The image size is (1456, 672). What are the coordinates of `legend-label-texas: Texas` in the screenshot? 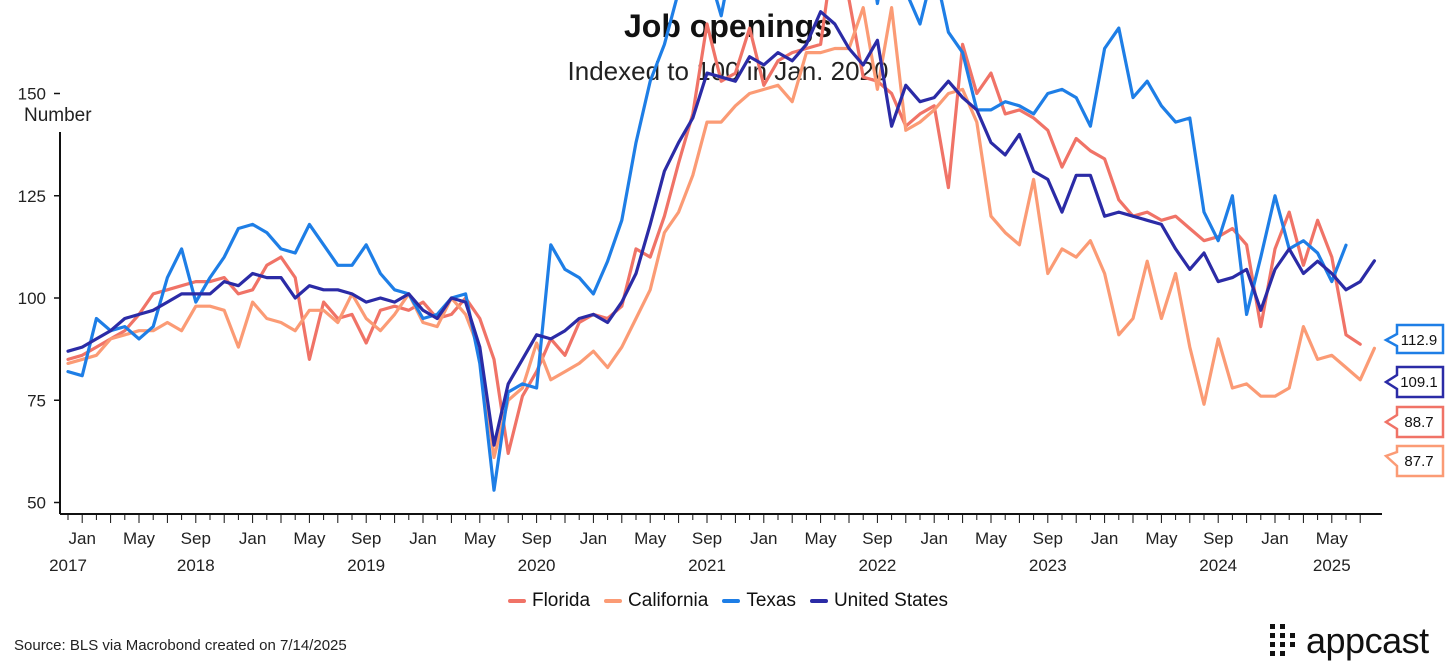 It's located at (771, 600).